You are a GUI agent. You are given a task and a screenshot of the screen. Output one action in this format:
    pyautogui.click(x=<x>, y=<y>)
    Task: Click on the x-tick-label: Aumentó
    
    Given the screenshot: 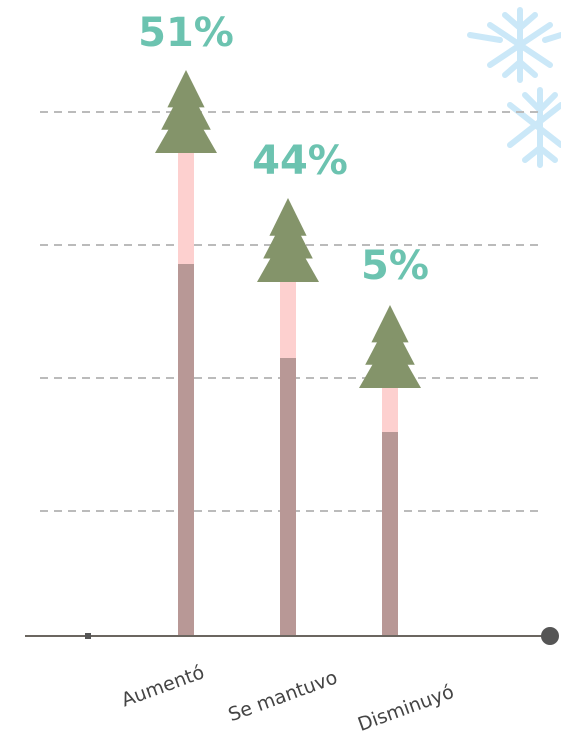 What is the action you would take?
    pyautogui.click(x=163, y=686)
    